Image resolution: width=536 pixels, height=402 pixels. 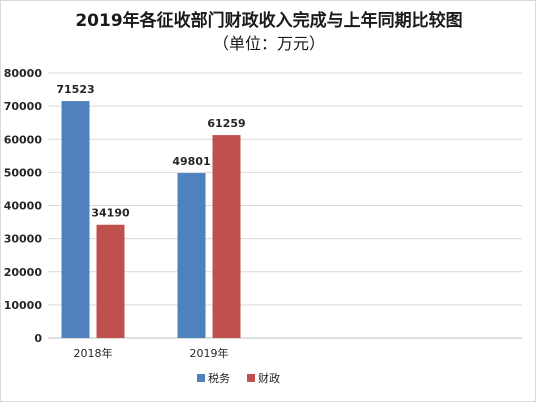 I want to click on chart-title: 2019年各征收部门财政收入完成与上年同期比较图, so click(x=269, y=21).